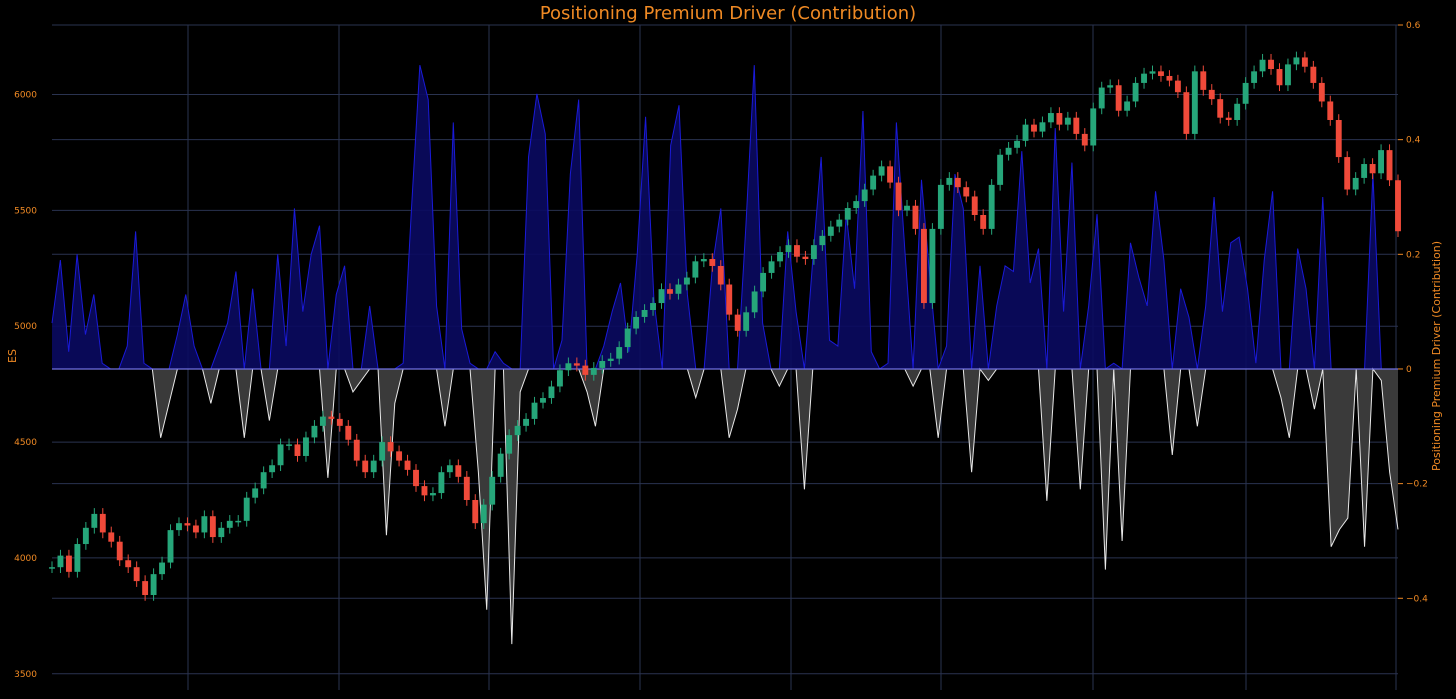  What do you see at coordinates (25, 96) in the screenshot?
I see `left-tick-label: 6000` at bounding box center [25, 96].